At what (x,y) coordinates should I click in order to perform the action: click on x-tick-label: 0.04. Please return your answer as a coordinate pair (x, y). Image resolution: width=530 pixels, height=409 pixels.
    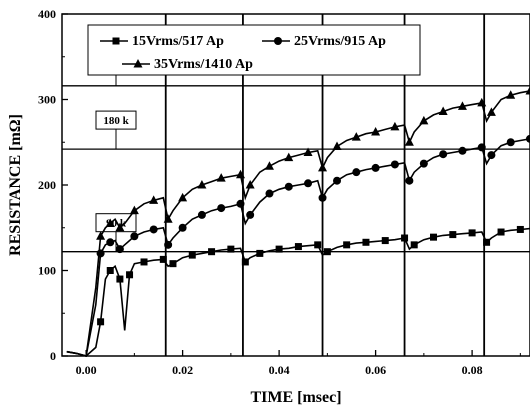
    Looking at the image, I should click on (279, 370).